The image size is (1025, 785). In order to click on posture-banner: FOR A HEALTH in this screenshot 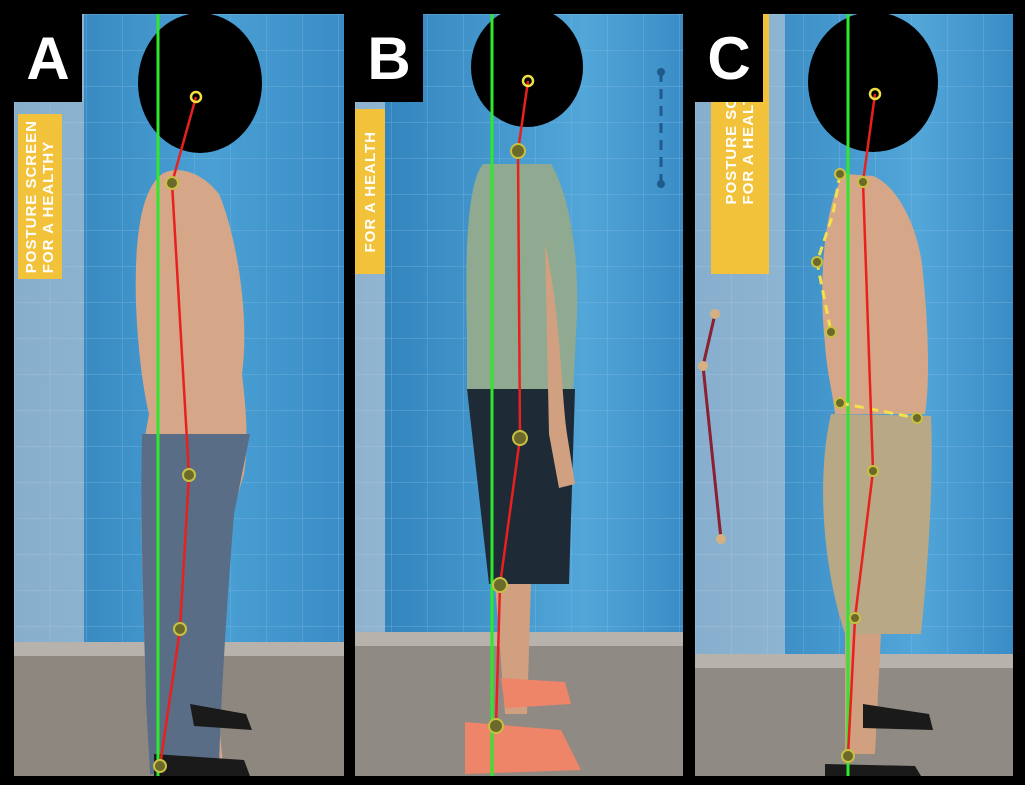, I will do `click(370, 191)`.